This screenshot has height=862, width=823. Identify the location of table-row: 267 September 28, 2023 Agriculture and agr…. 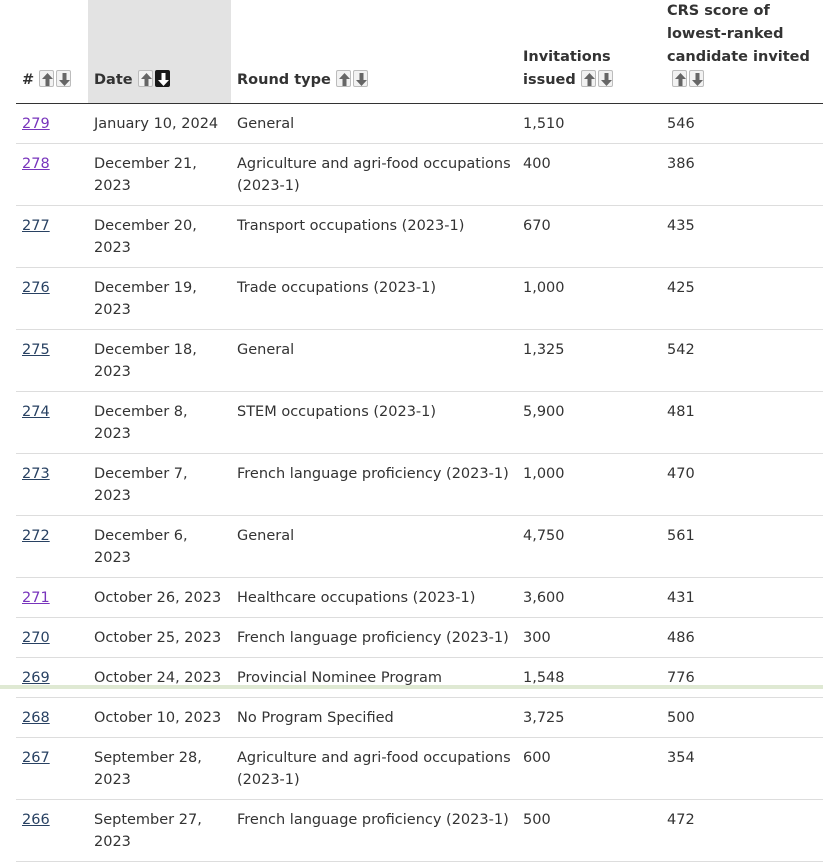
(419, 768).